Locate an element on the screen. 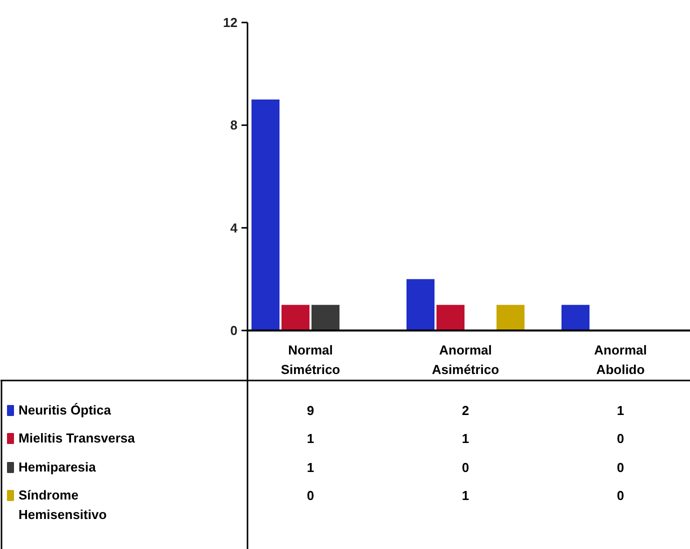 This screenshot has width=690, height=549. x-tick-label: Anormal Abolido is located at coordinates (620, 359).